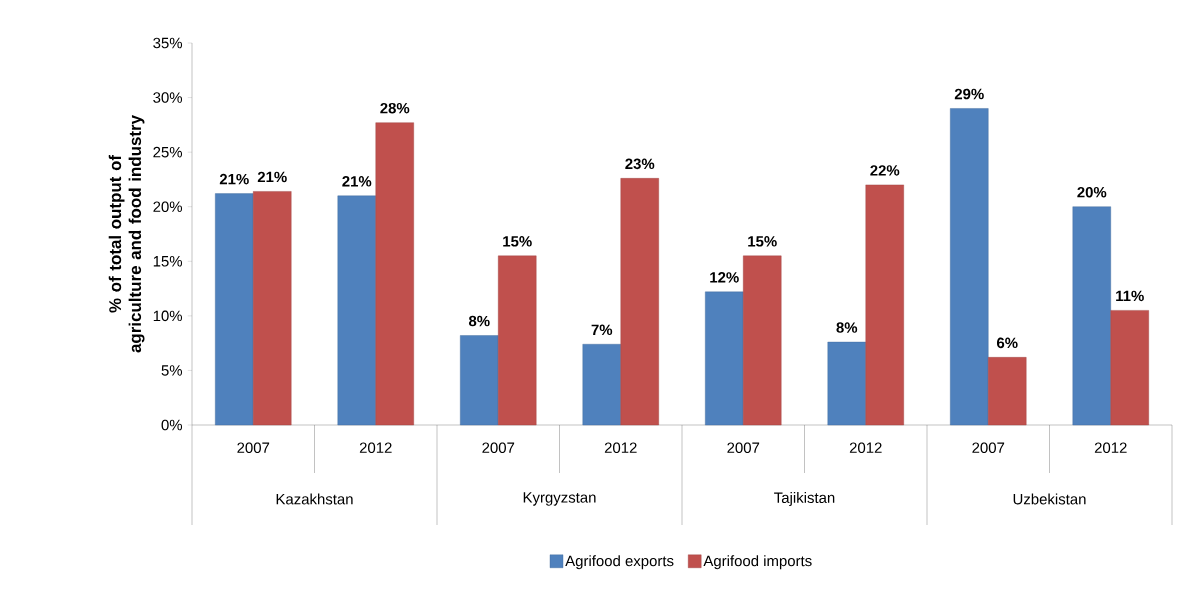 This screenshot has width=1187, height=604. I want to click on y-tick-label: 5%, so click(172, 370).